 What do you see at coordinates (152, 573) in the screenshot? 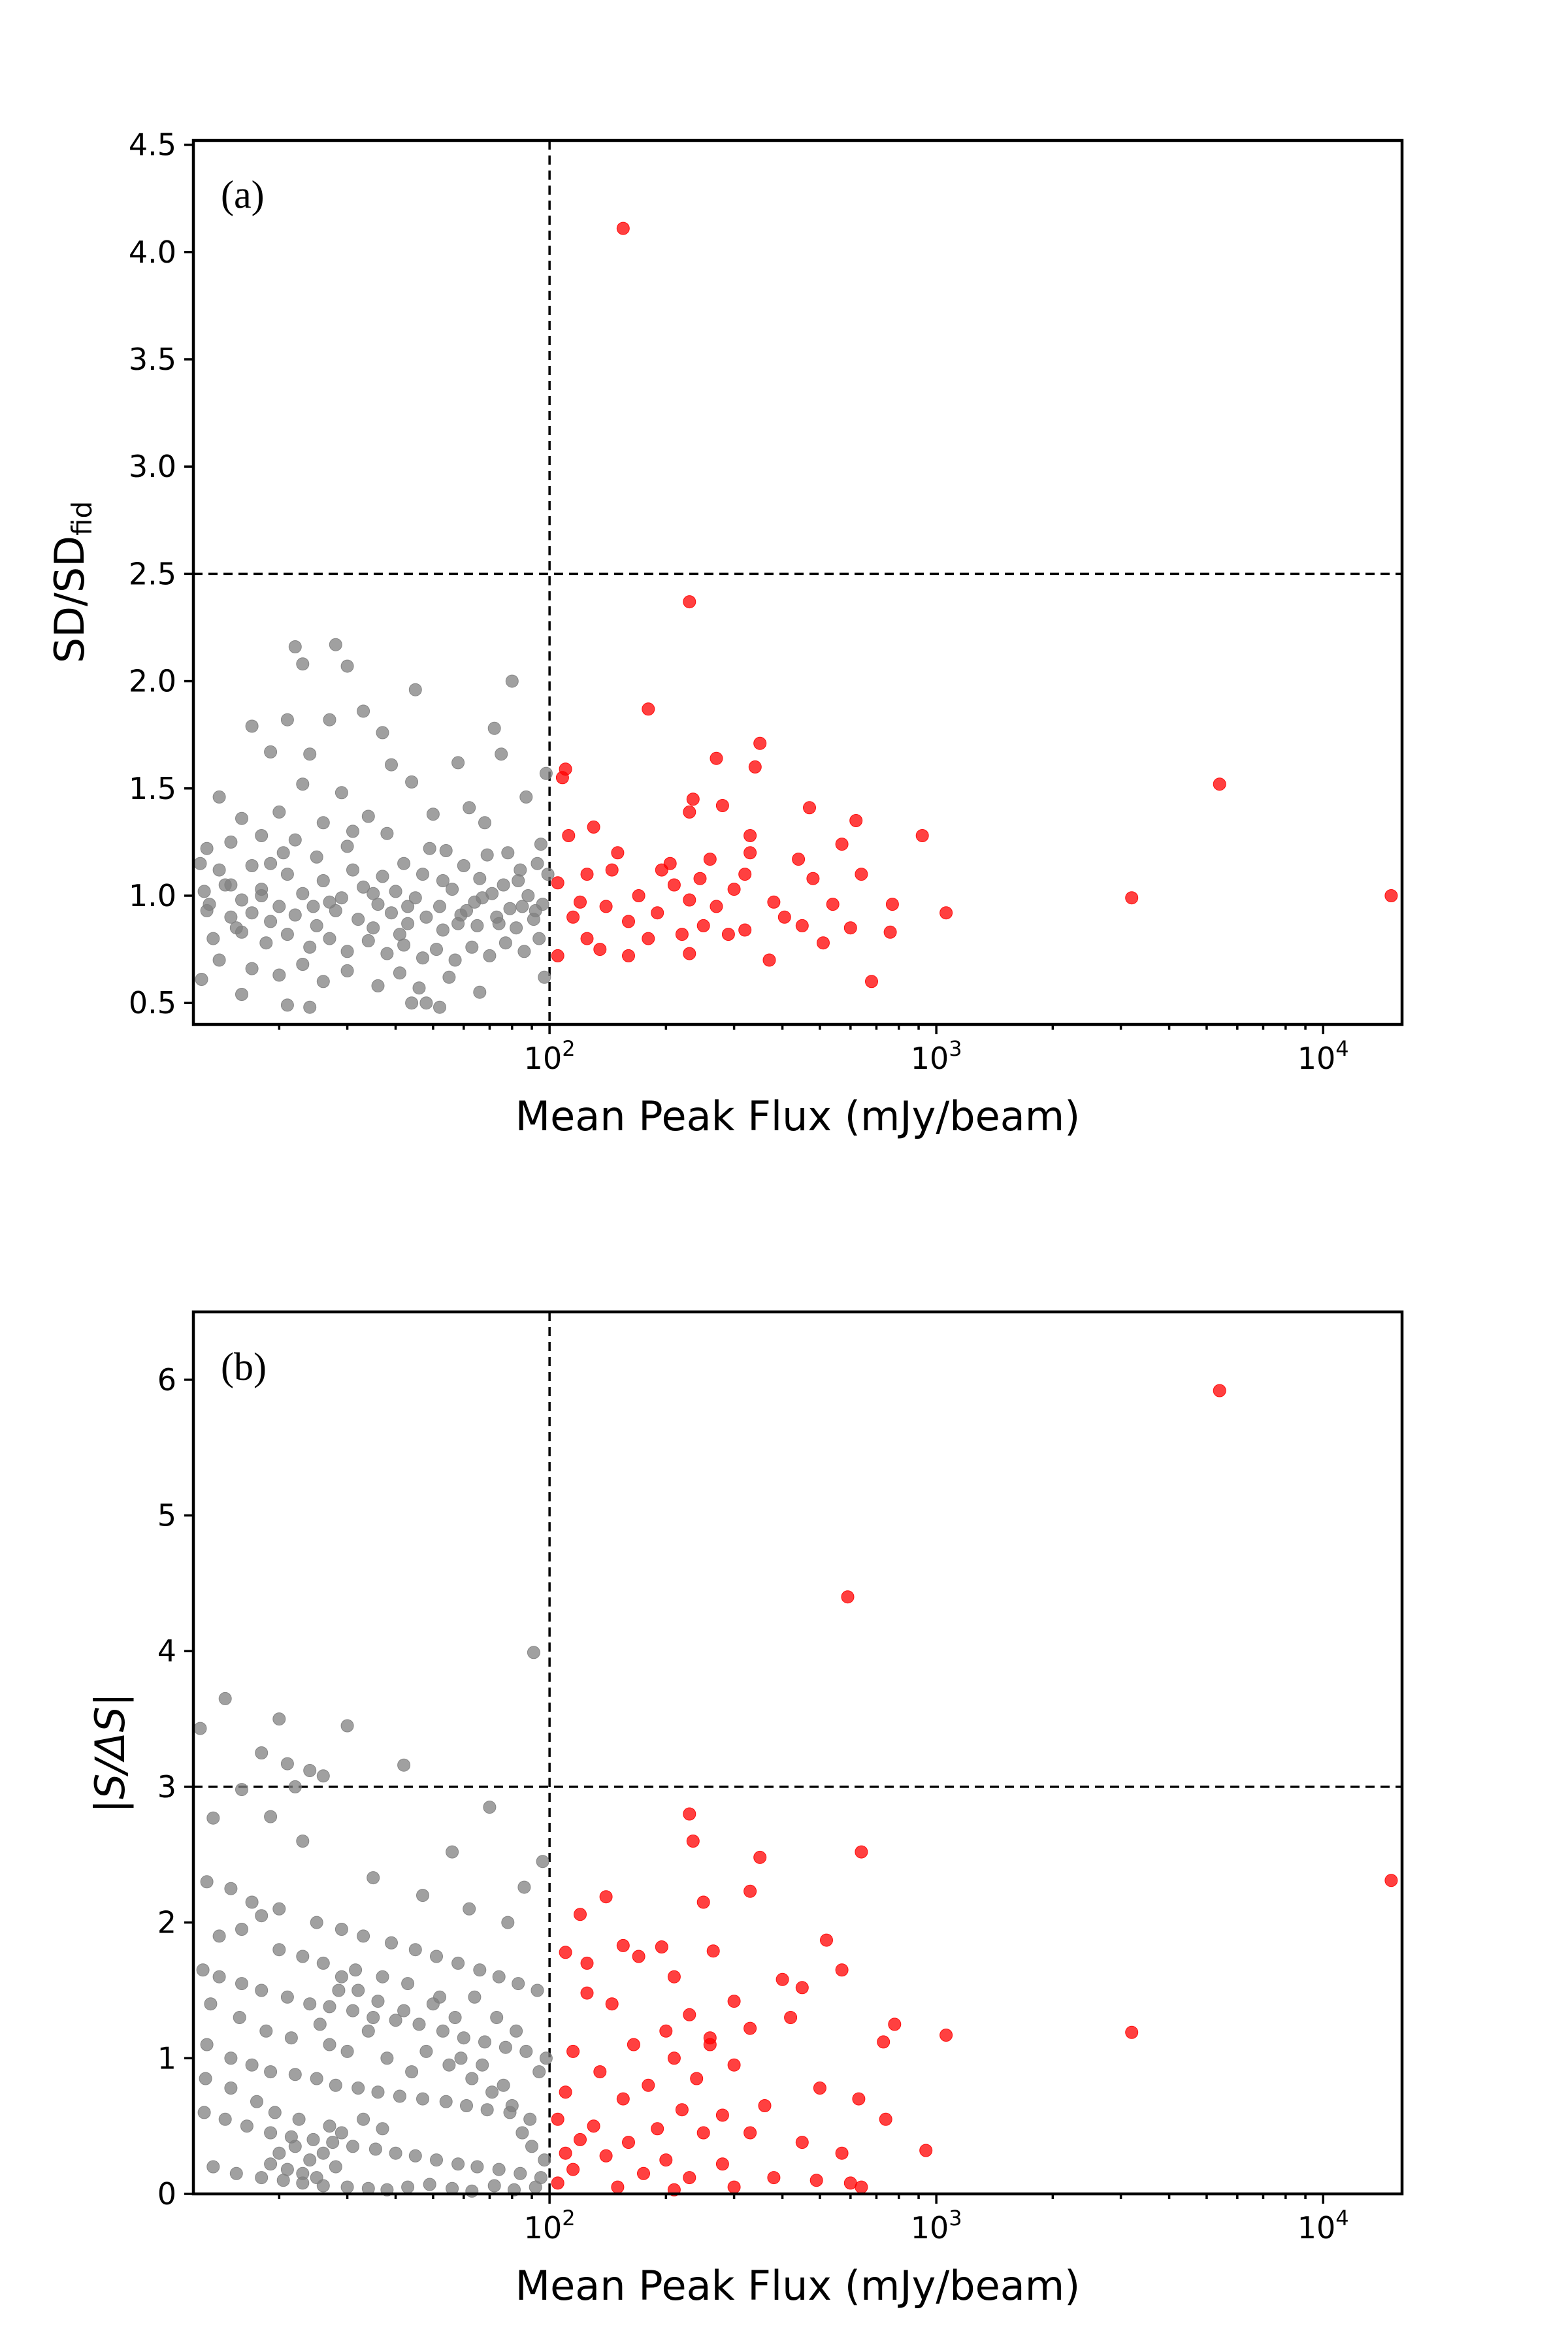
I see `y-tick-label: 2.5` at bounding box center [152, 573].